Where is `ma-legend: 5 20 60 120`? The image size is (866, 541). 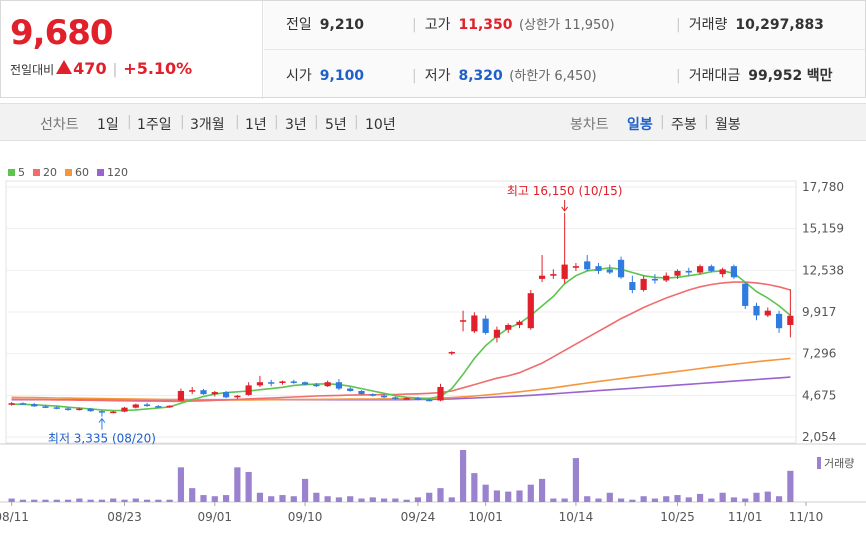
ma-legend: 5 20 60 120 is located at coordinates (68, 172).